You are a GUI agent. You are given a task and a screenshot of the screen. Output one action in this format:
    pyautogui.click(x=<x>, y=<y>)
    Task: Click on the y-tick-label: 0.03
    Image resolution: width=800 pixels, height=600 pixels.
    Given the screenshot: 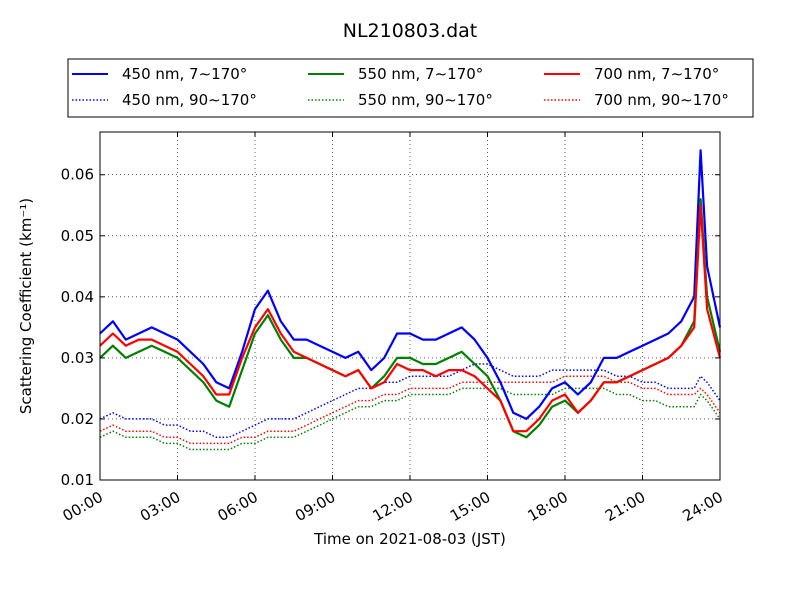 What is the action you would take?
    pyautogui.click(x=77, y=358)
    